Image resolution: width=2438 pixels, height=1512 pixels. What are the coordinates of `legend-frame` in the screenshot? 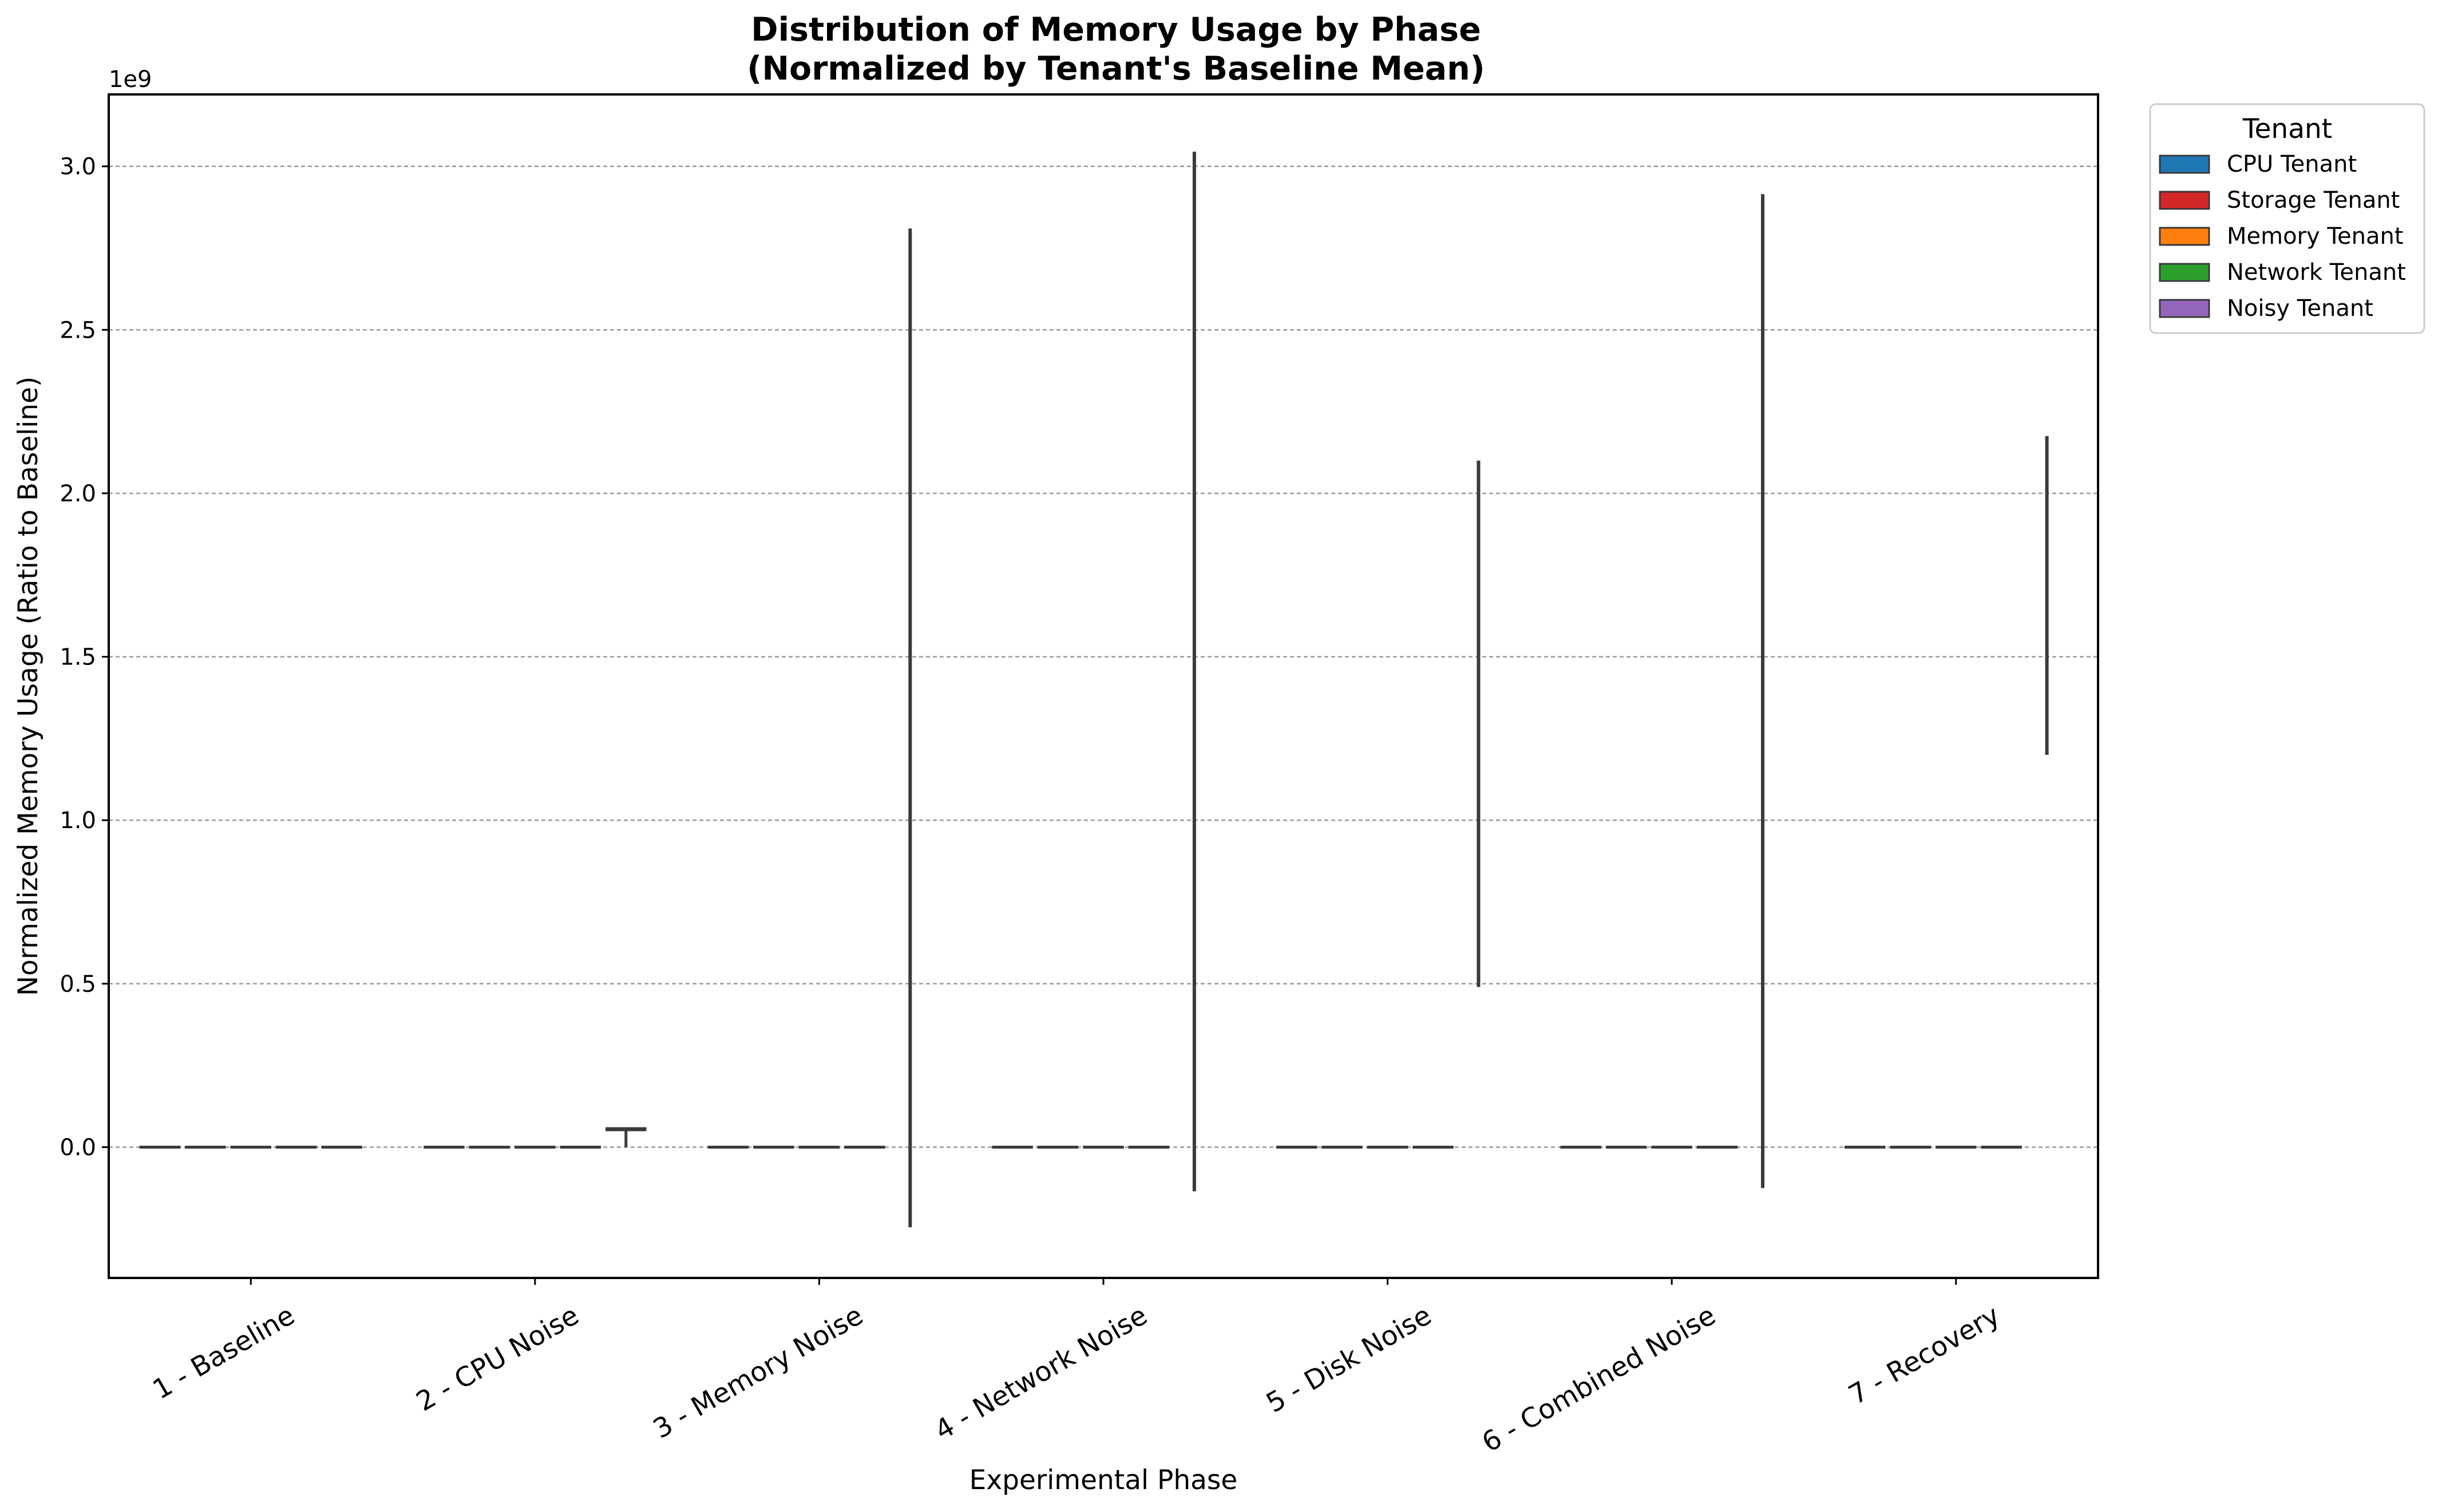 It's located at (2287, 218).